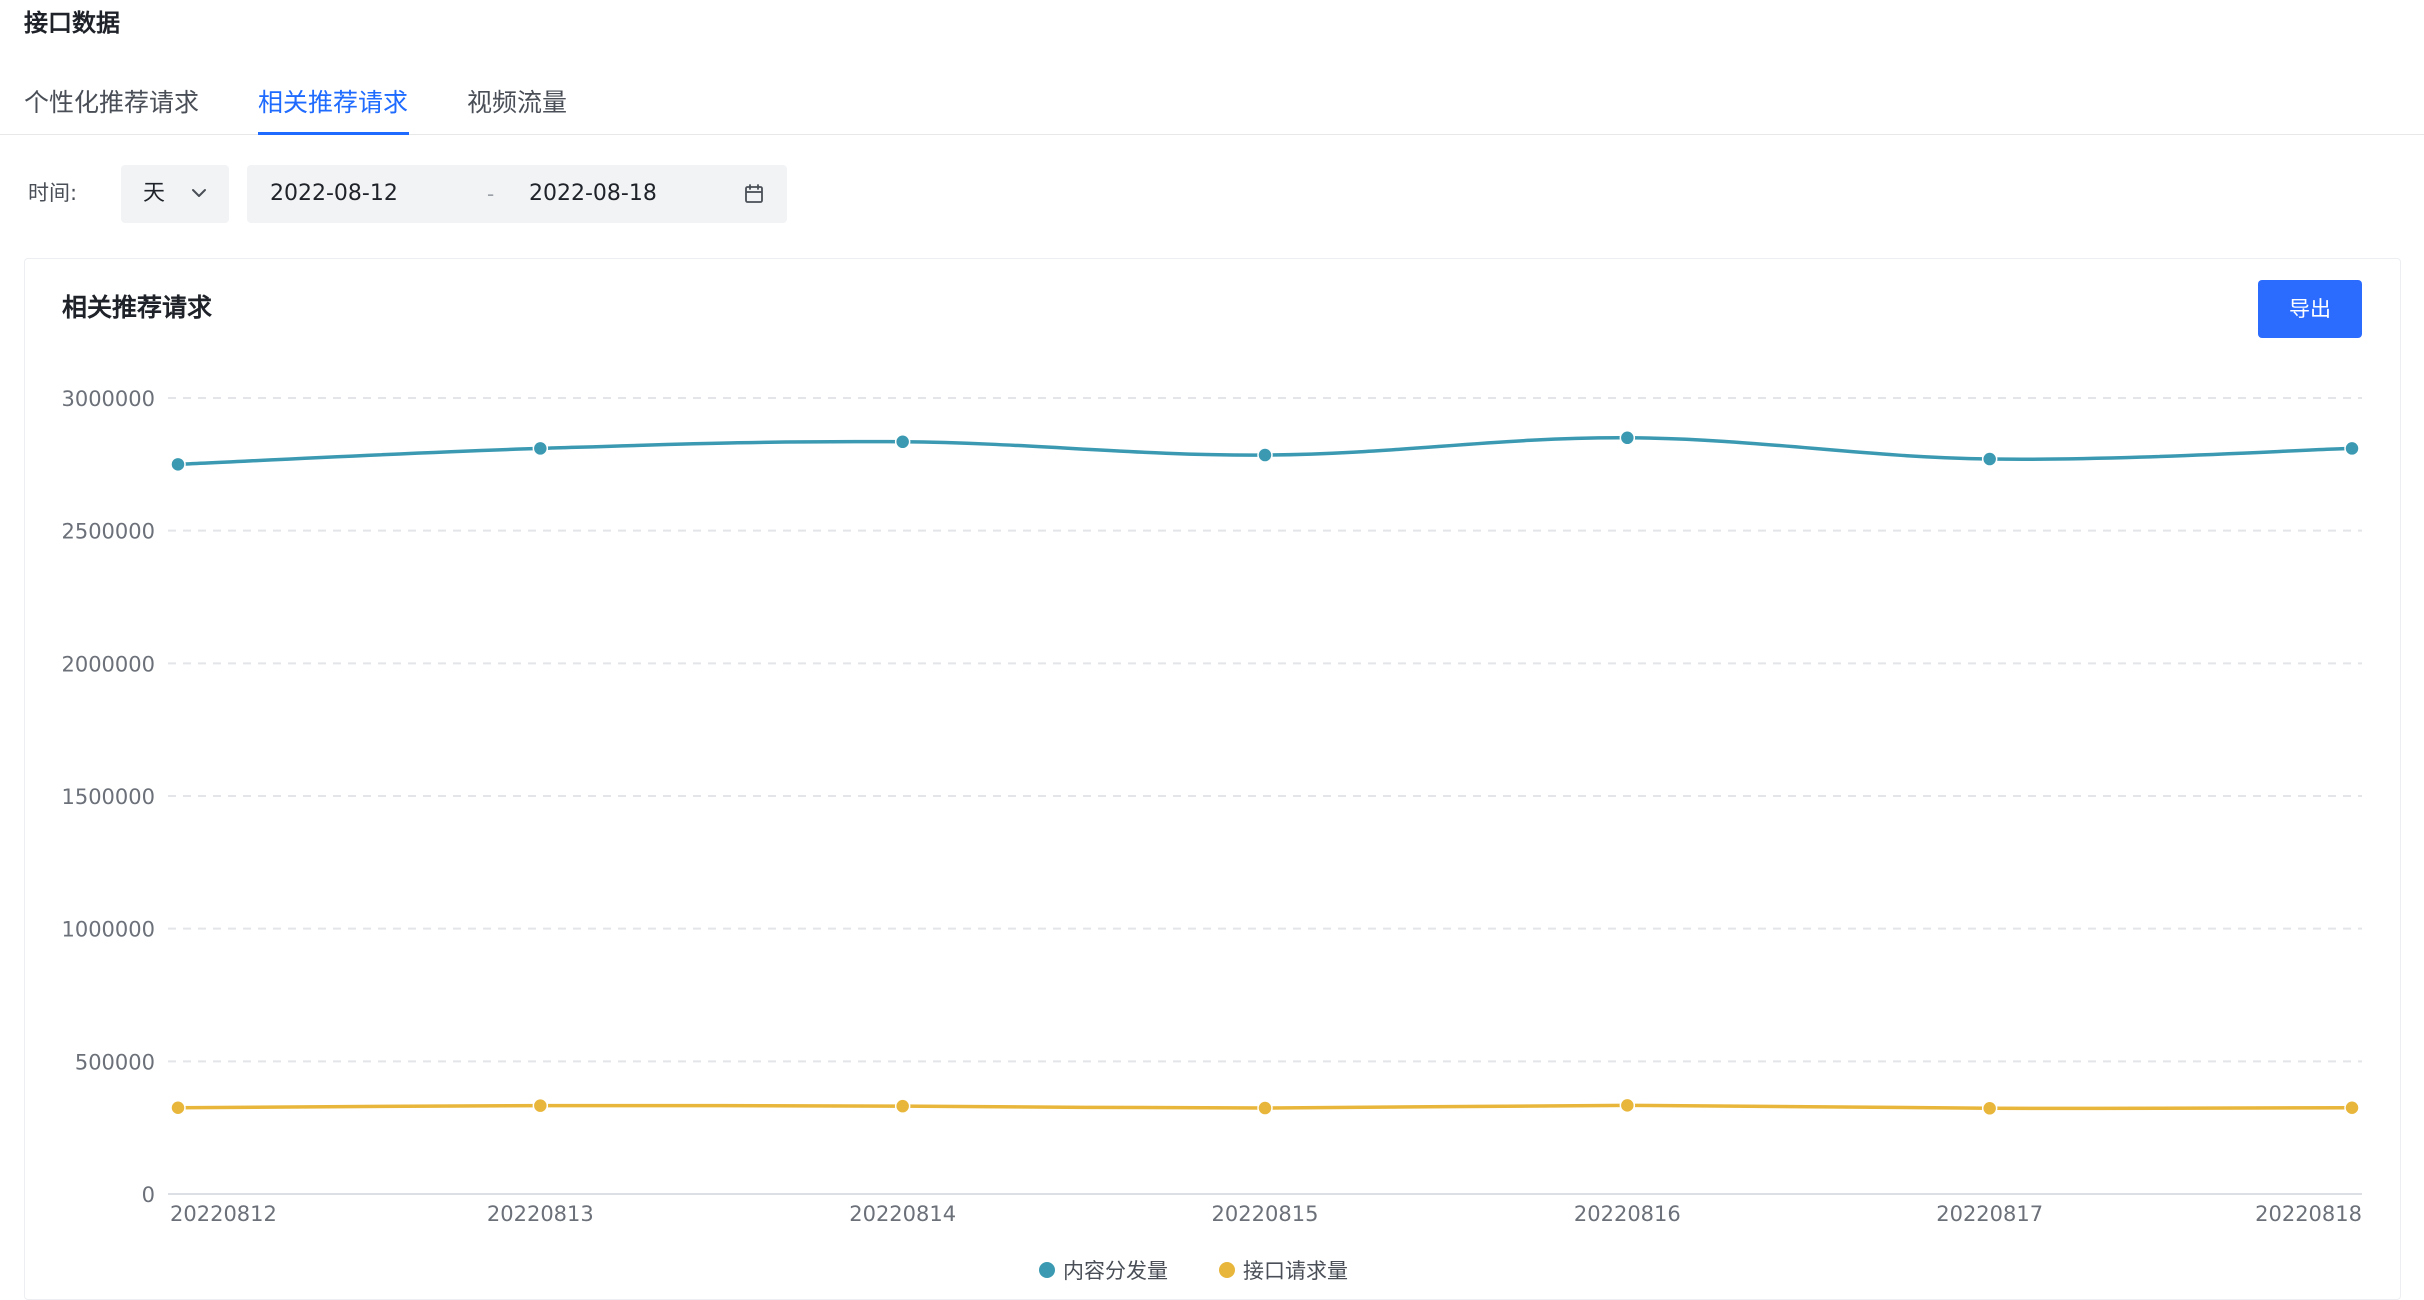  Describe the element at coordinates (2310, 309) in the screenshot. I see `export-button: 导出` at that location.